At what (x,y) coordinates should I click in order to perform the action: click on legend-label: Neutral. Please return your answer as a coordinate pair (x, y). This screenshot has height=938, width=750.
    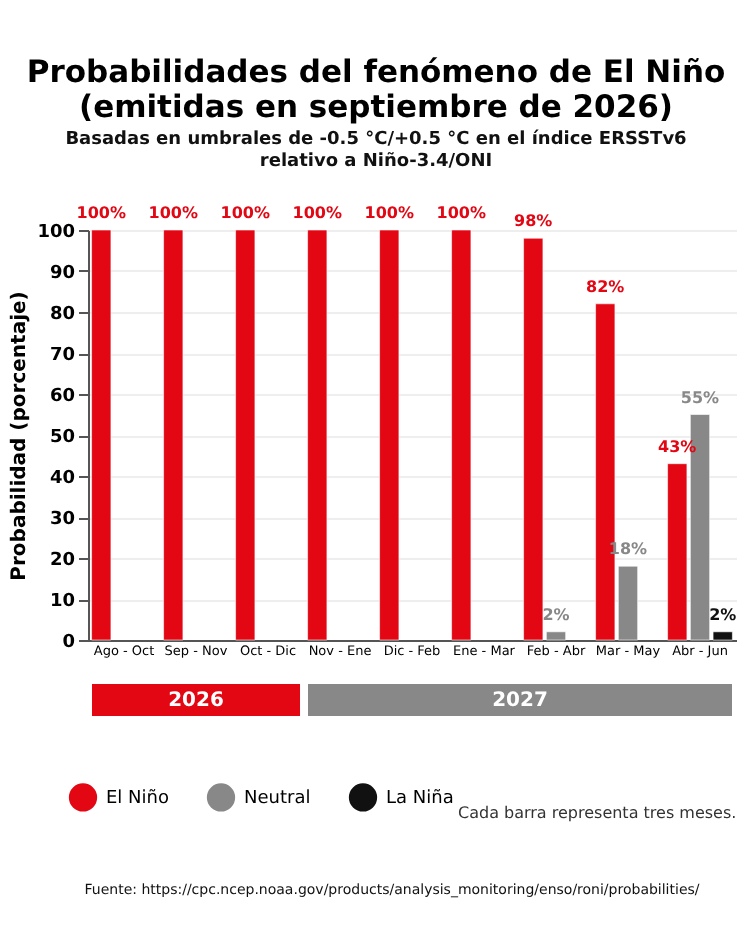
    Looking at the image, I should click on (277, 799).